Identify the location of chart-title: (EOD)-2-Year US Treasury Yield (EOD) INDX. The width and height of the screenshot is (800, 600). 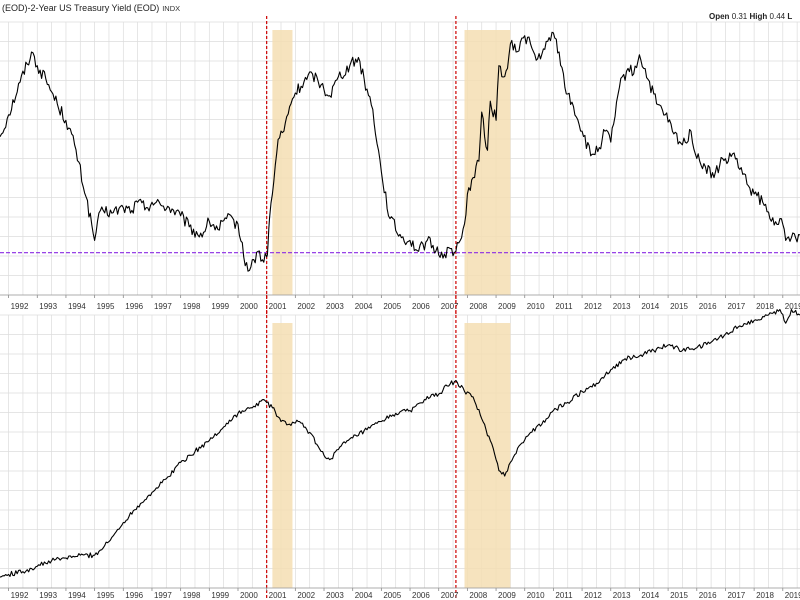
(91, 8).